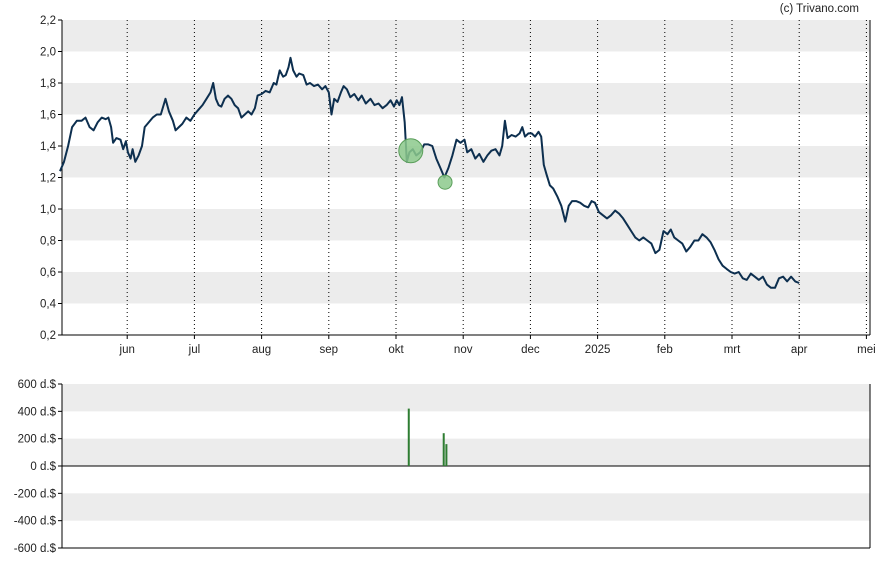 This screenshot has height=565, width=888. Describe the element at coordinates (530, 350) in the screenshot. I see `price-x-tick-label: dec` at that location.